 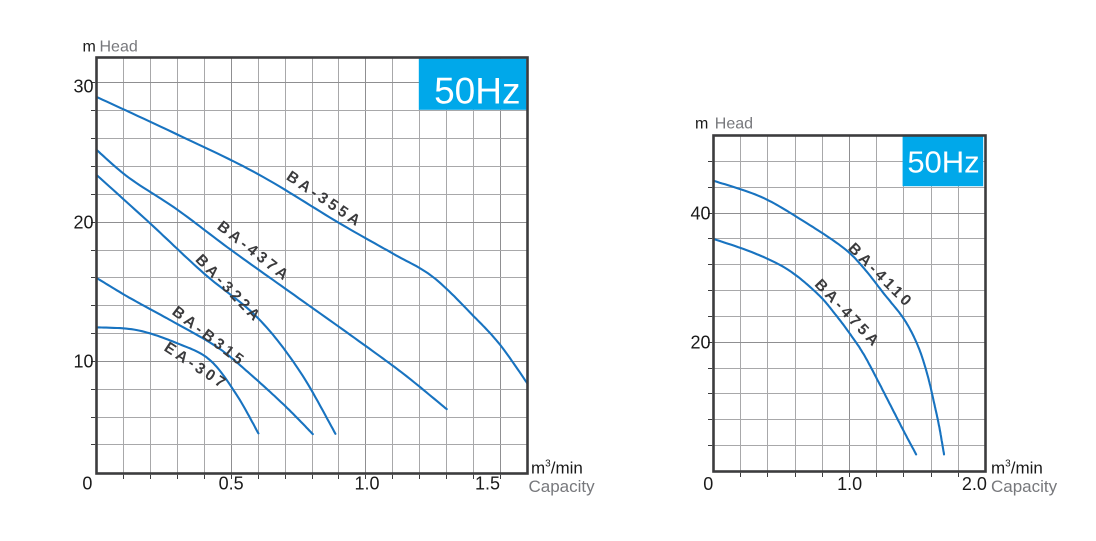 What do you see at coordinates (881, 276) in the screenshot?
I see `svg-text: BA-4110` at bounding box center [881, 276].